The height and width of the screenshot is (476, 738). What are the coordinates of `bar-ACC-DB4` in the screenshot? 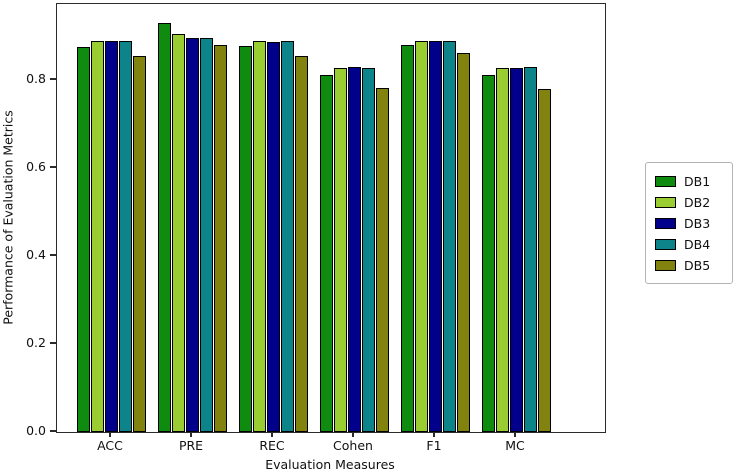 It's located at (125, 236).